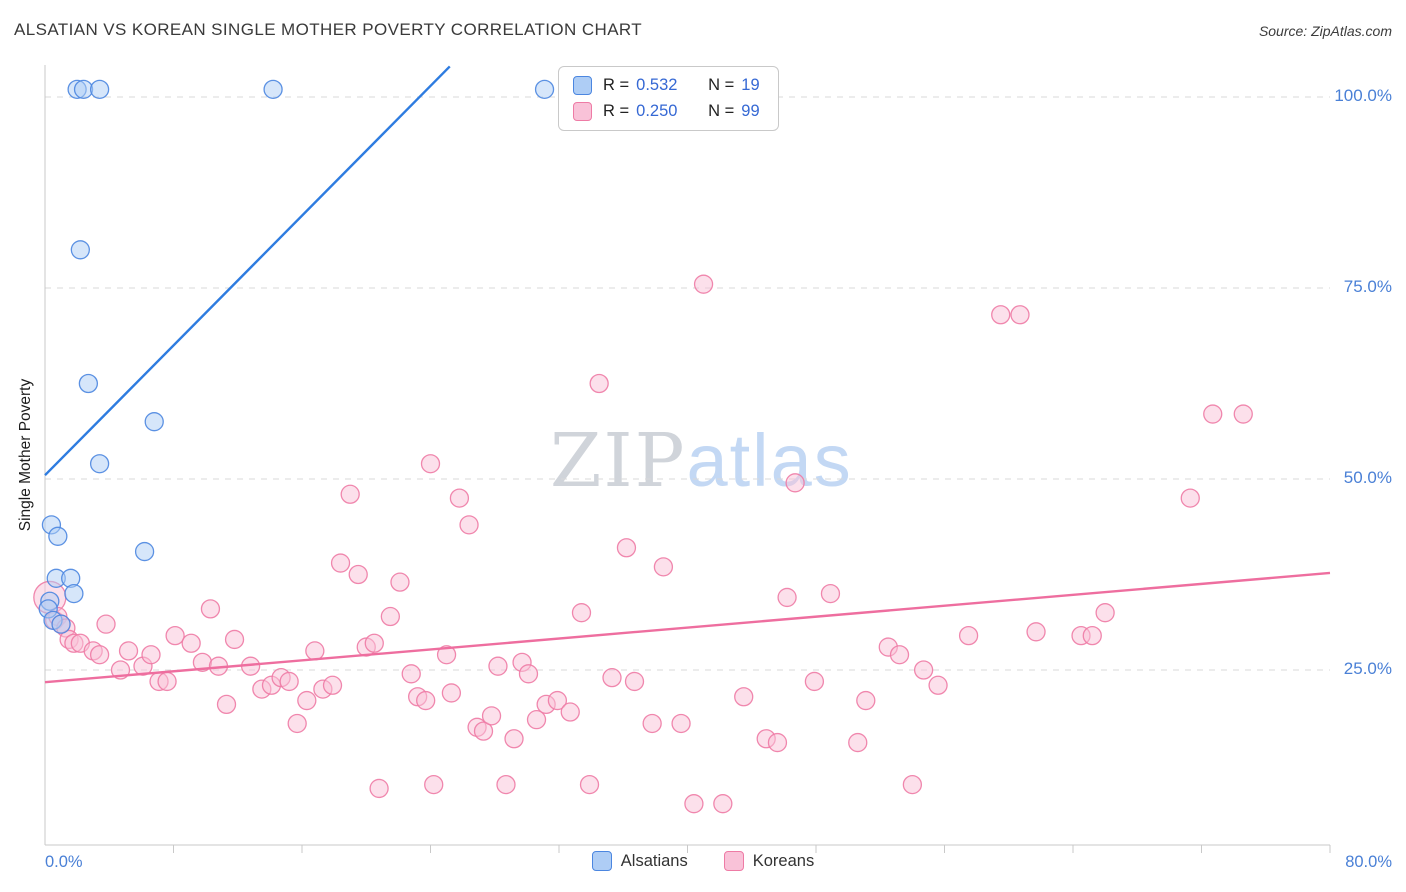  What do you see at coordinates (1363, 95) in the screenshot?
I see `y-tick-label: 100.0%` at bounding box center [1363, 95].